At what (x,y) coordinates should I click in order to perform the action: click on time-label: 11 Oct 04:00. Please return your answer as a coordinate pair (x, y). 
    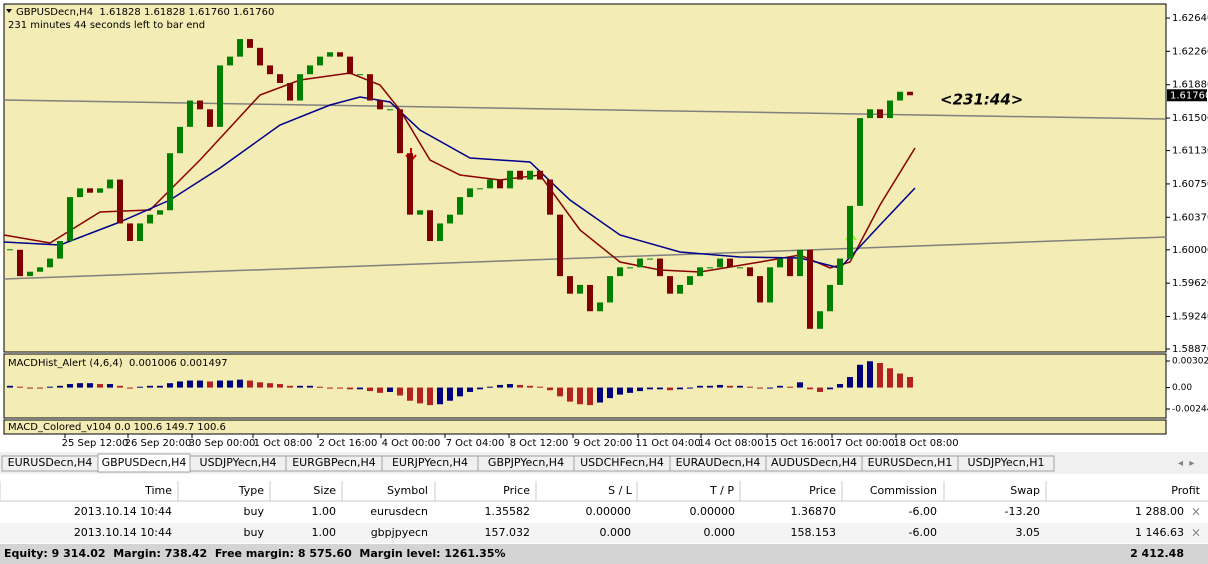
    Looking at the image, I should click on (667, 443).